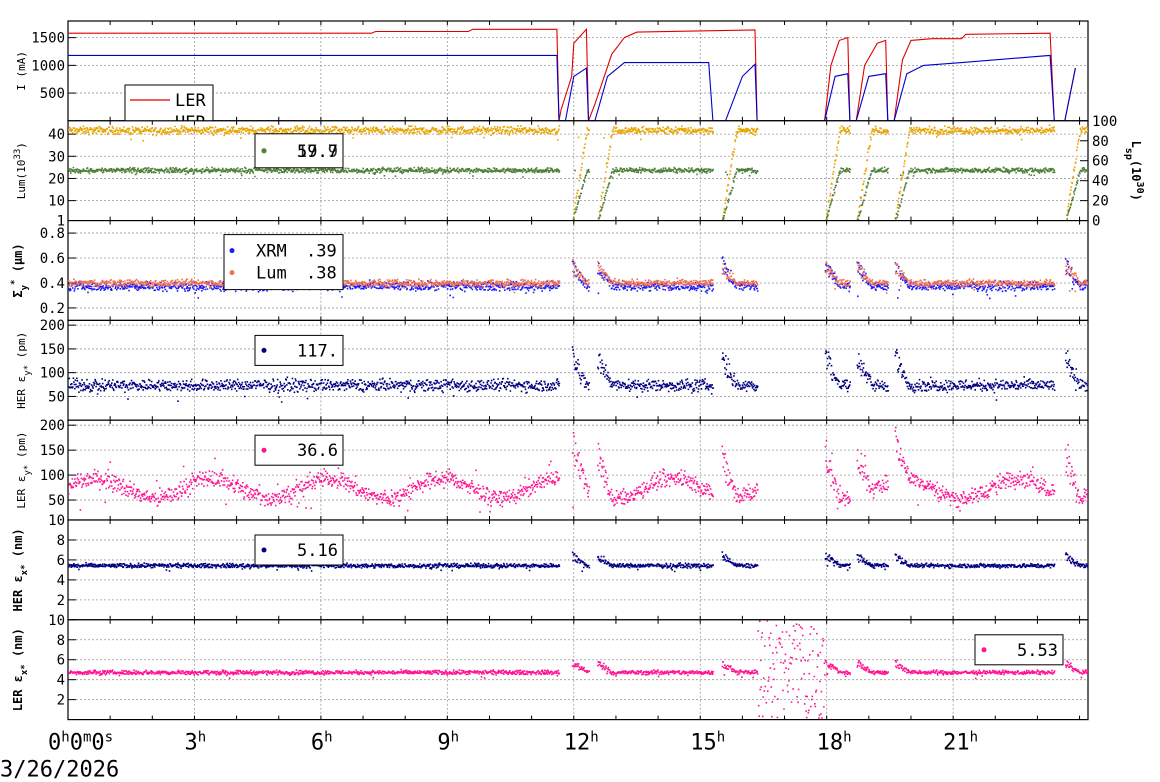 This screenshot has height=782, width=1160. What do you see at coordinates (48, 66) in the screenshot?
I see `y-tick-label: 1000` at bounding box center [48, 66].